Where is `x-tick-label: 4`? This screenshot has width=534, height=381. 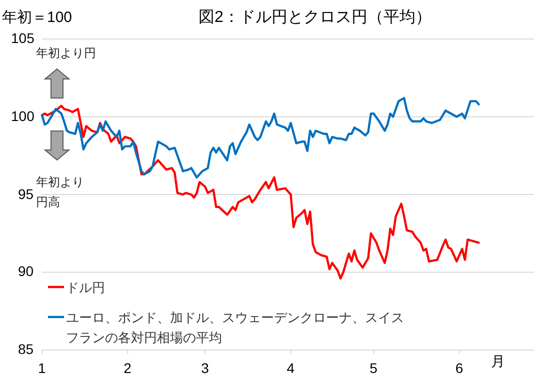 x-tick-label: 4 is located at coordinates (290, 369).